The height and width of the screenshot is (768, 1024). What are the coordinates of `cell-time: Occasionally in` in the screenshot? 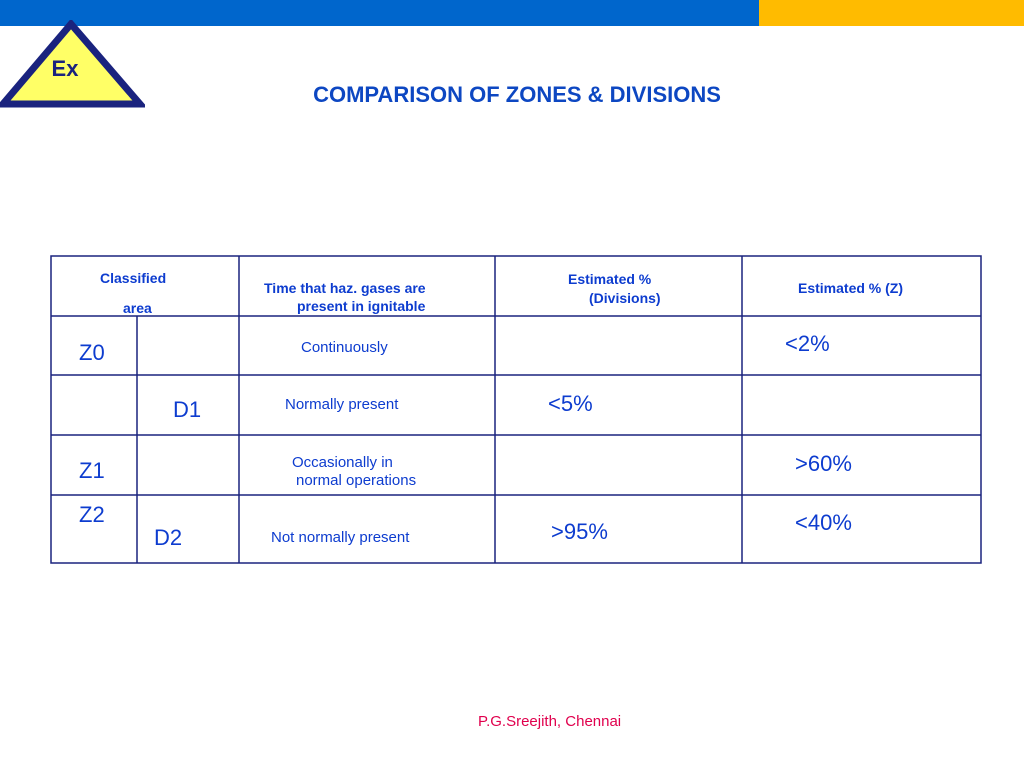 It's located at (342, 462).